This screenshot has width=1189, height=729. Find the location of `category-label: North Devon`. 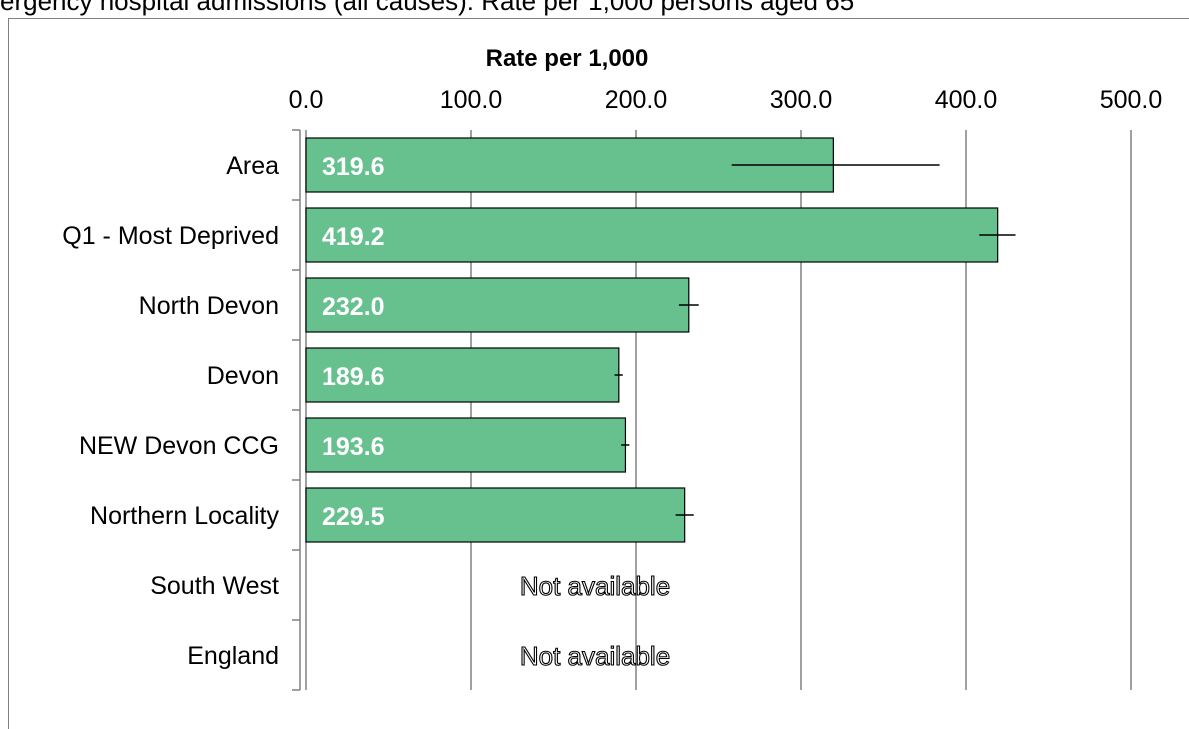

category-label: North Devon is located at coordinates (209, 306).